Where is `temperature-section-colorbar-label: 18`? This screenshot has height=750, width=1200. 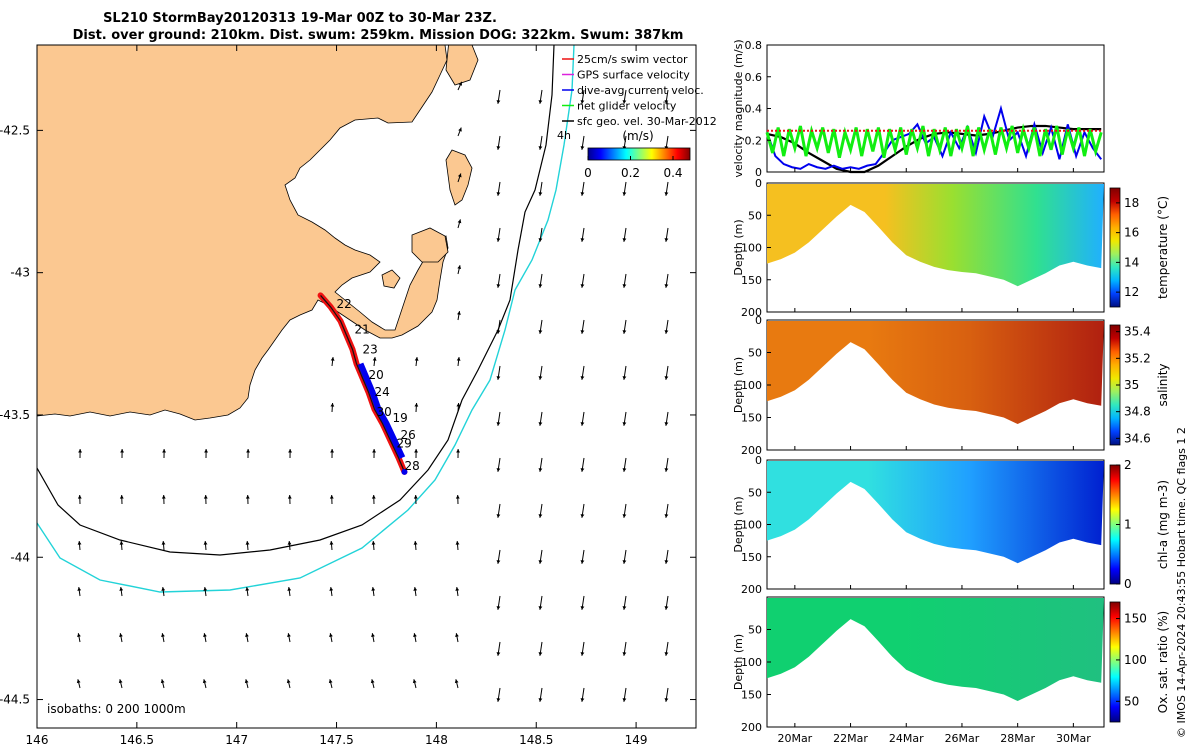
temperature-section-colorbar-label: 18 is located at coordinates (1131, 203).